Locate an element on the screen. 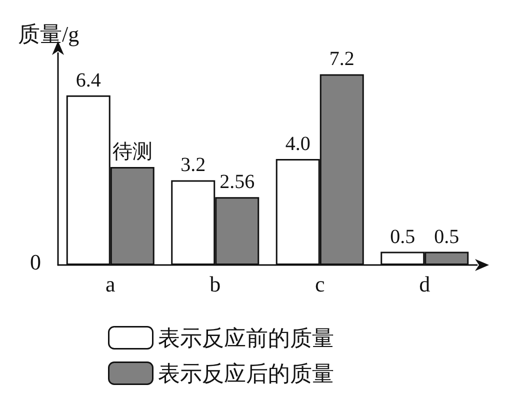 This screenshot has height=398, width=510. data-label: 4.0 is located at coordinates (297, 144).